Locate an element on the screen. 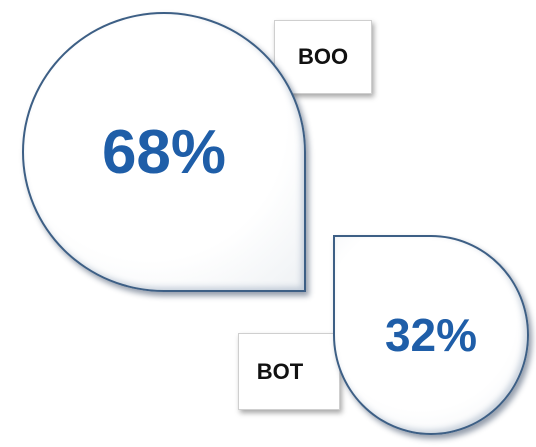 The height and width of the screenshot is (447, 536). label-box: BOO is located at coordinates (323, 57).